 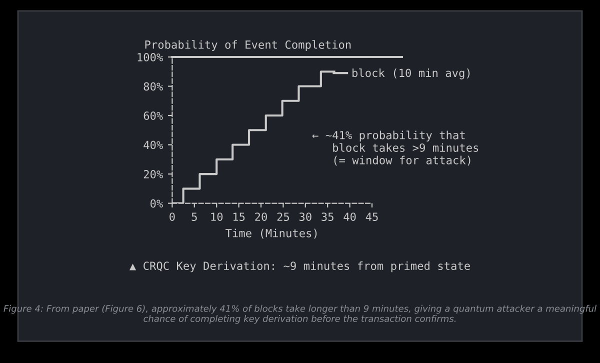 I want to click on y-tick-label: 60%, so click(x=153, y=116).